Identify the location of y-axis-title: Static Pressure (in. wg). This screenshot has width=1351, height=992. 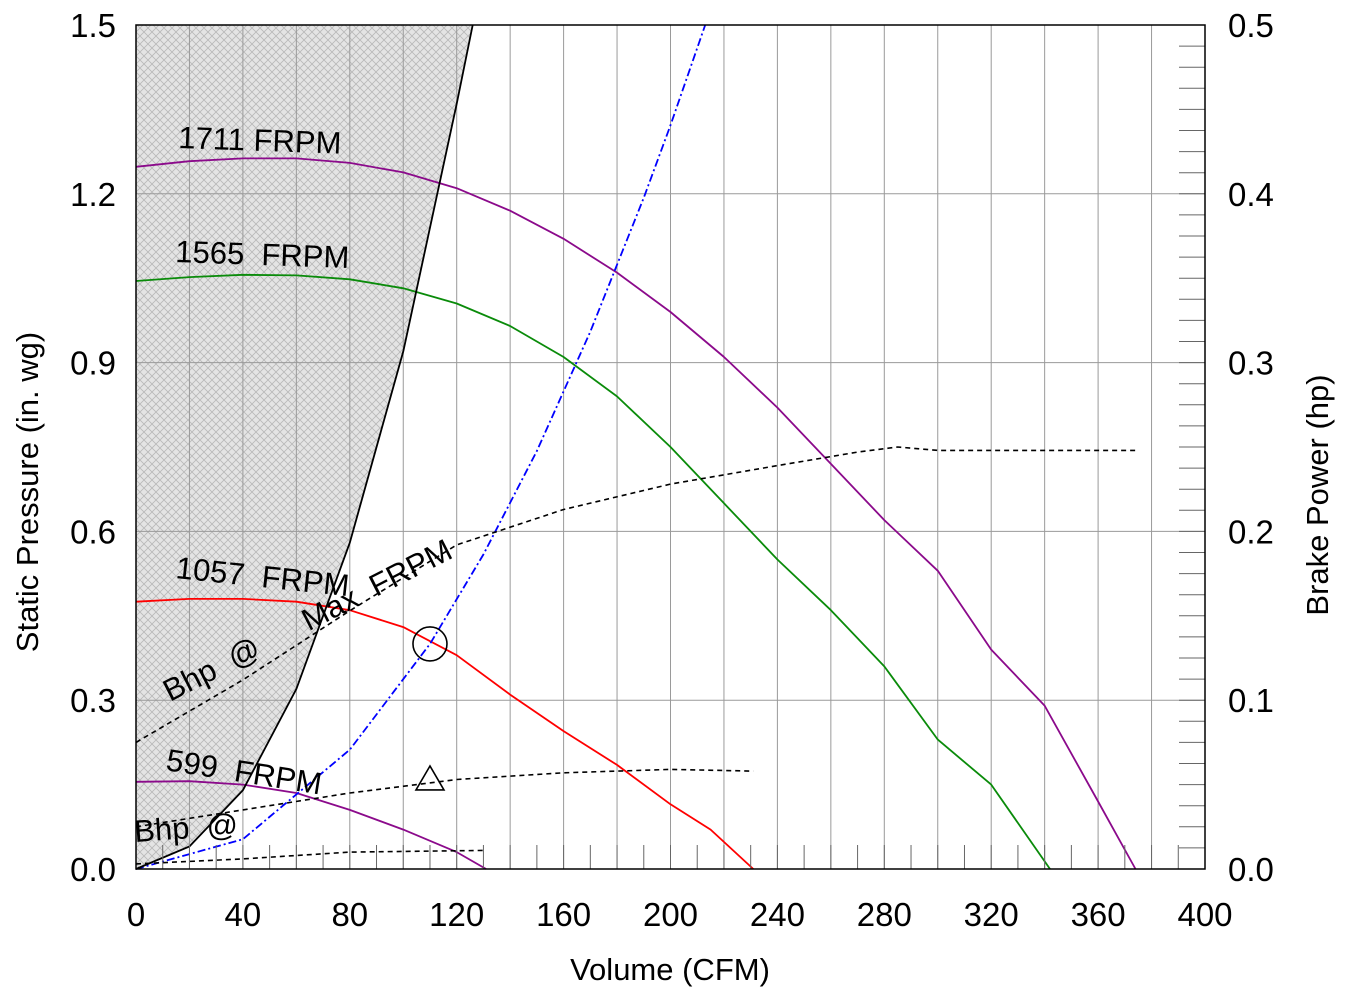
(27, 492).